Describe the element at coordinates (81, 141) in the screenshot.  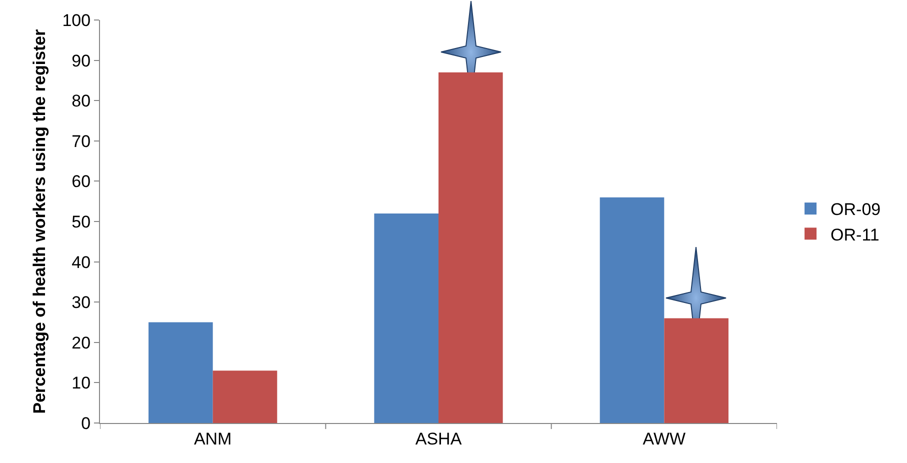
I see `y-tick-label: 70` at that location.